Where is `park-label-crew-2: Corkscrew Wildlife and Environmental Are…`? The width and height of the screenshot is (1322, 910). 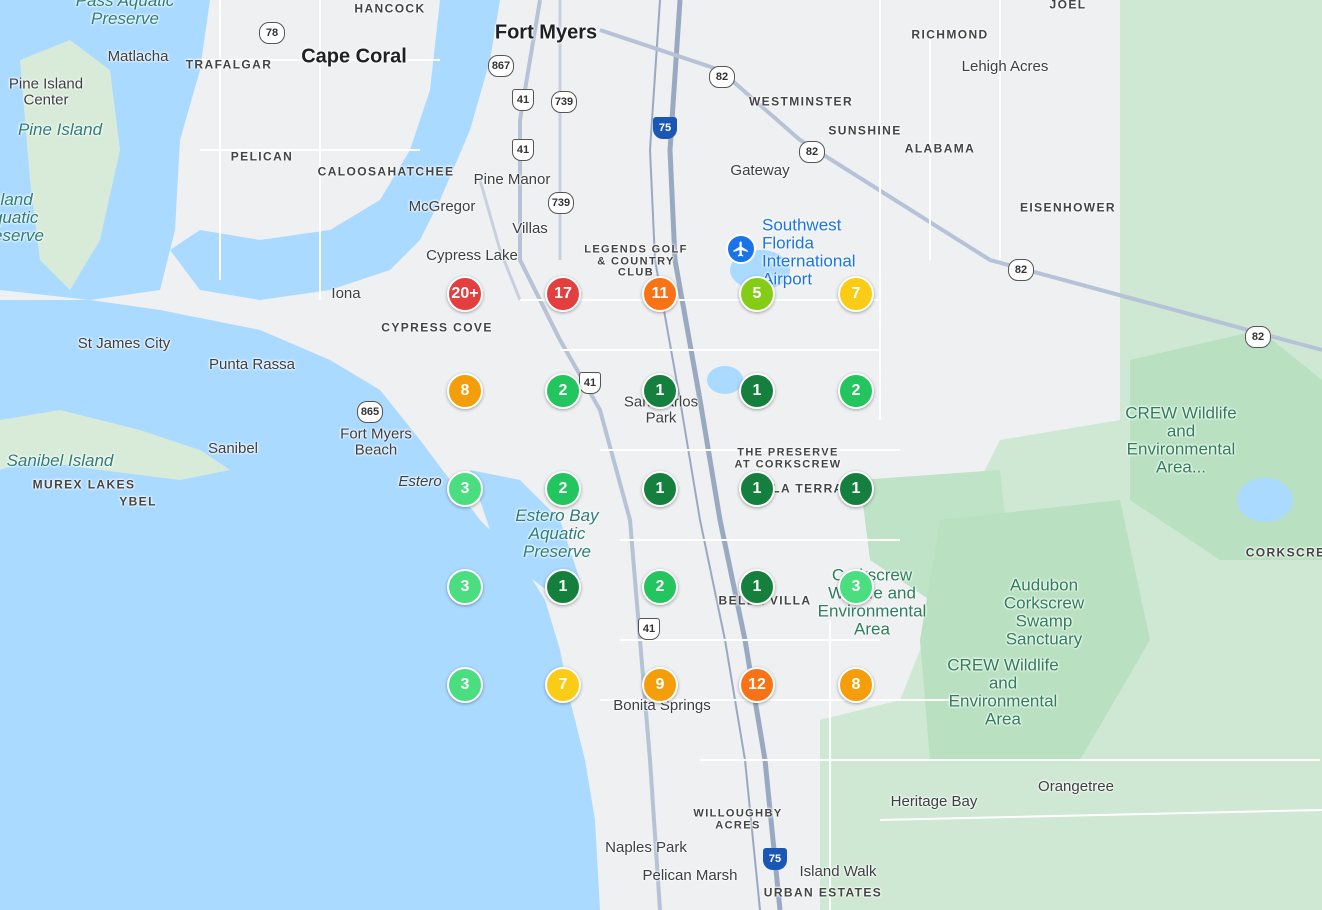
park-label-crew-2: Corkscrew Wildlife and Environmental Are… is located at coordinates (872, 601).